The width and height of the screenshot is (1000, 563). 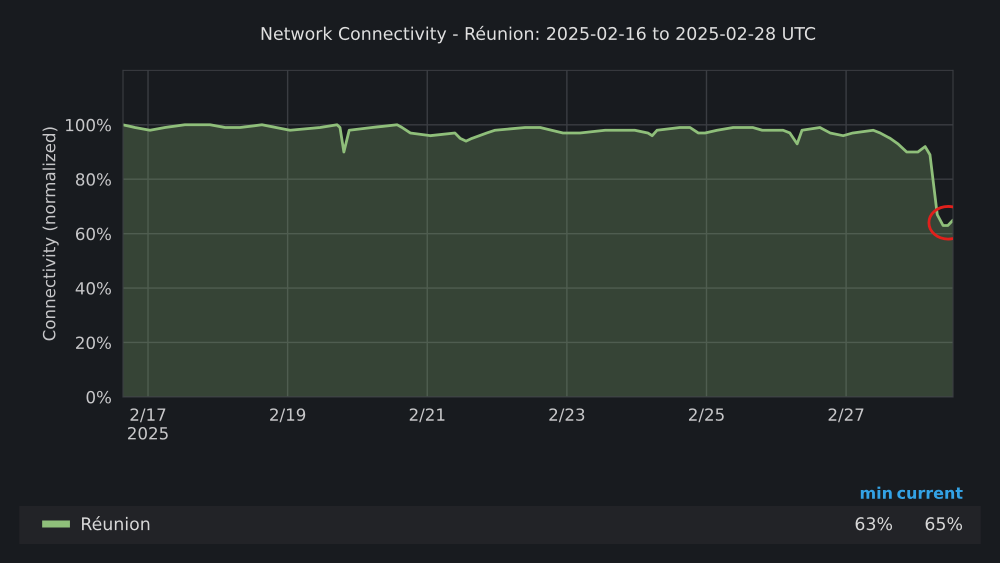 What do you see at coordinates (93, 288) in the screenshot?
I see `y-tick-label: 40%` at bounding box center [93, 288].